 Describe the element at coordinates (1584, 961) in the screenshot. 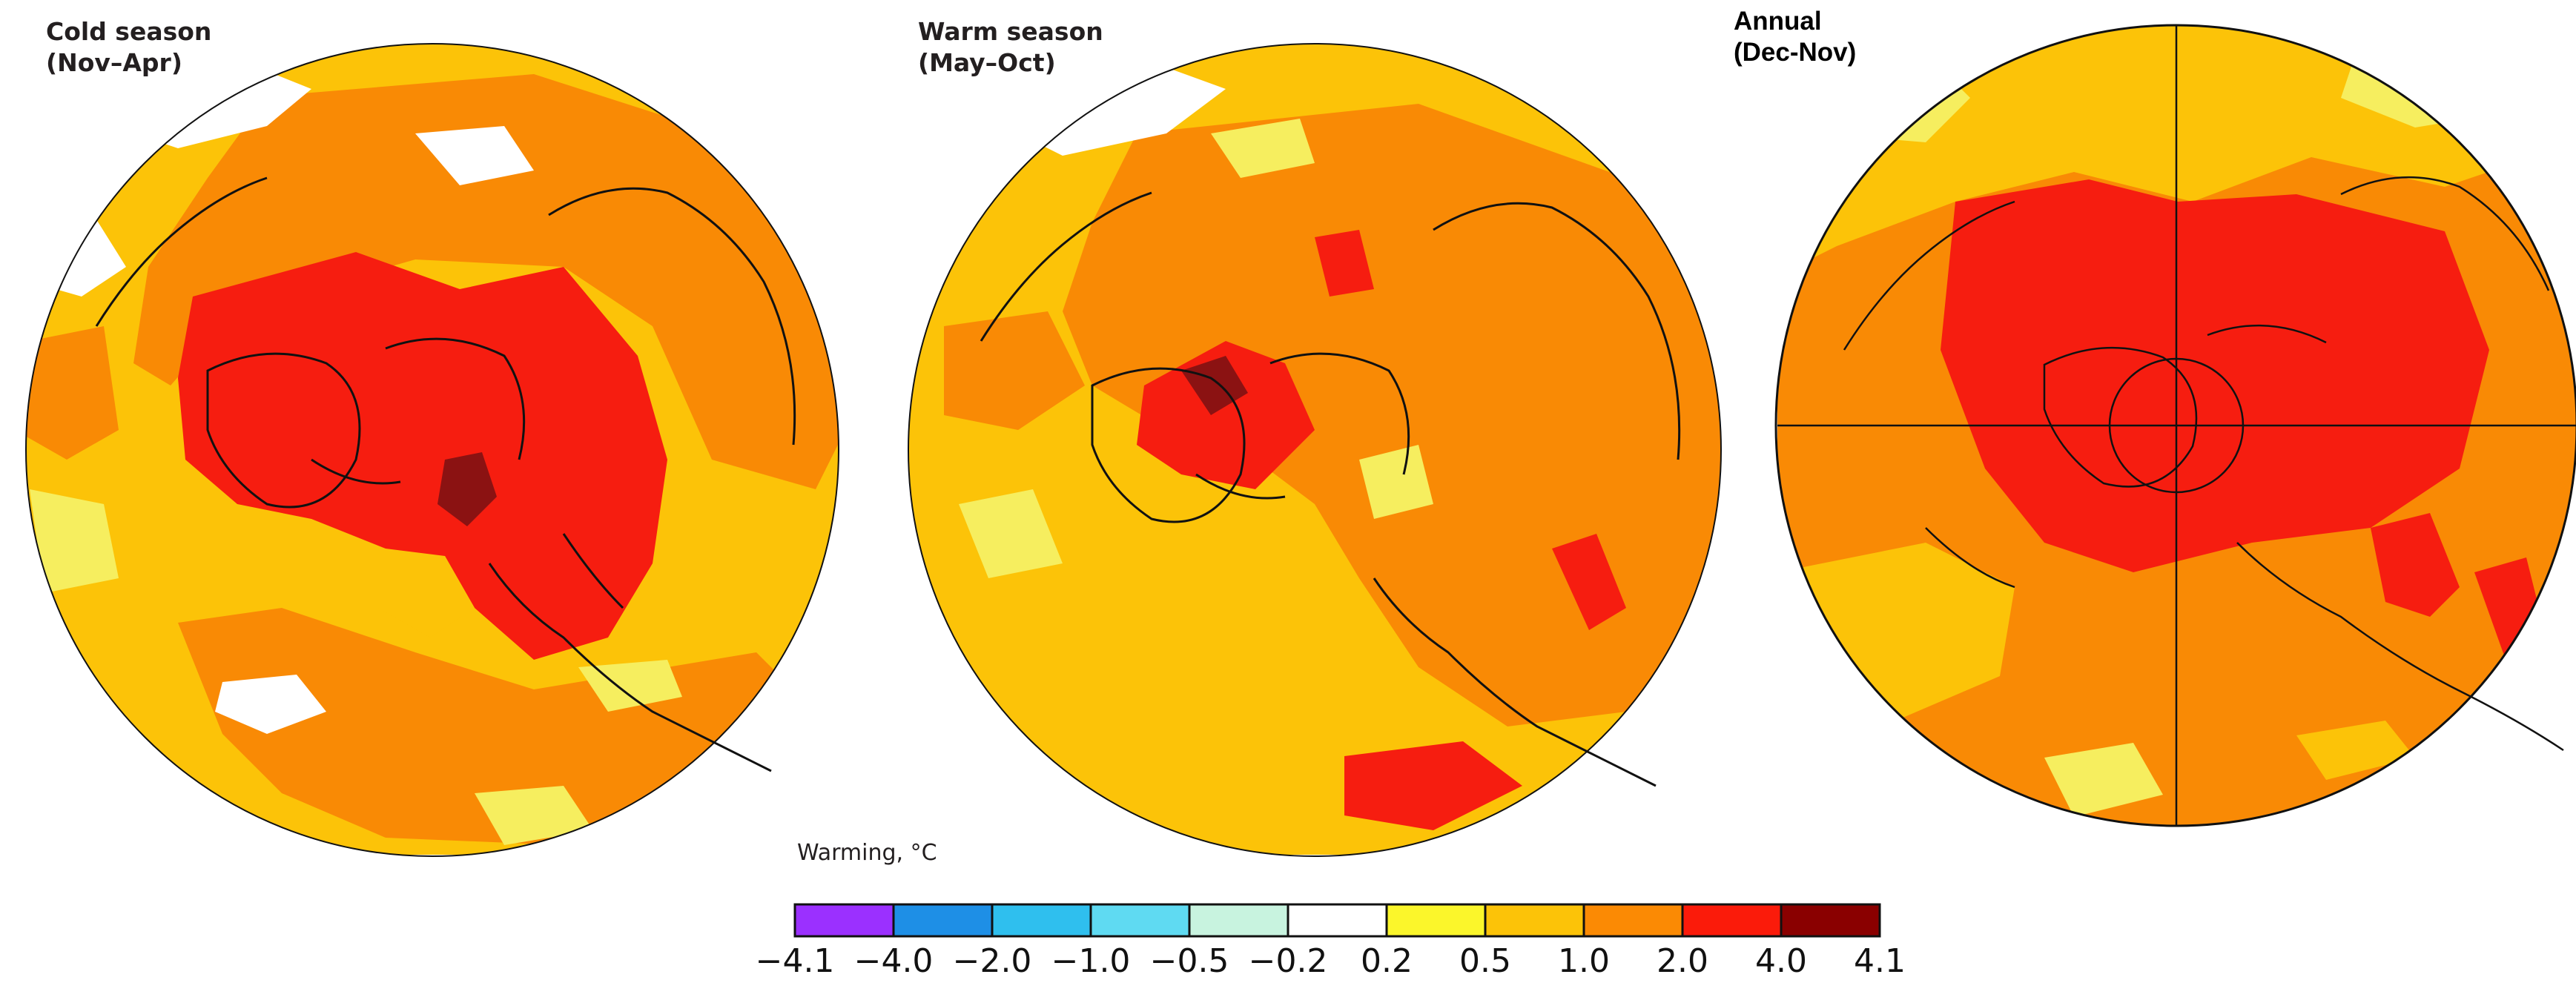

I see `legend-tick-label: 1.0` at that location.